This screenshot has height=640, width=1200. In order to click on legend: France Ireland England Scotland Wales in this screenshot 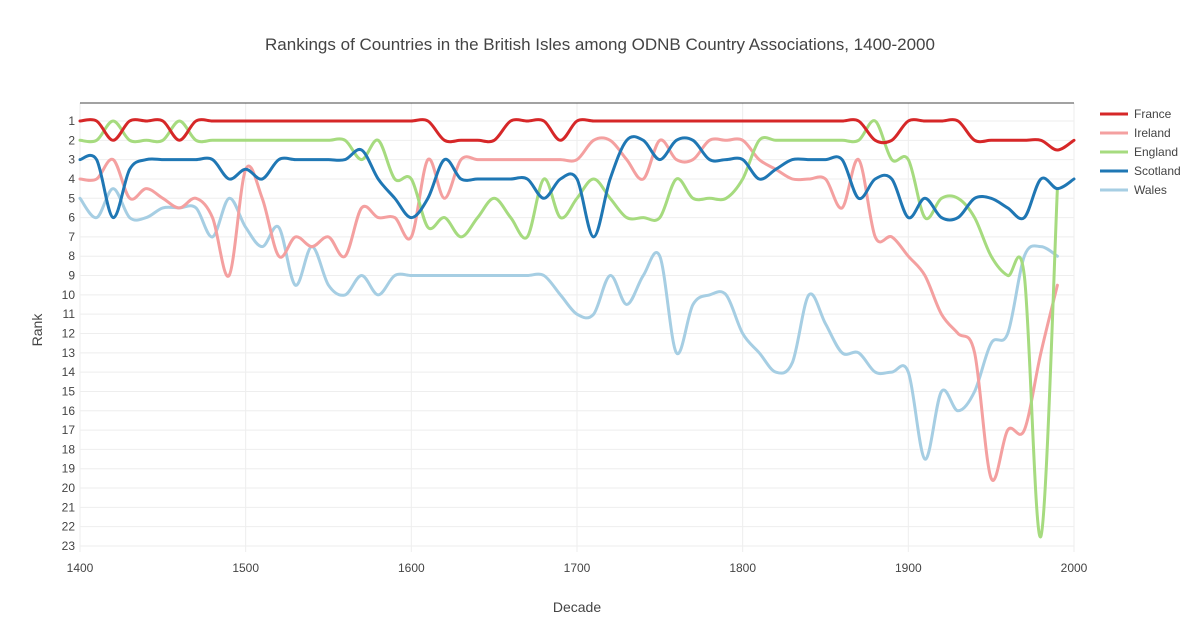, I will do `click(1140, 152)`.